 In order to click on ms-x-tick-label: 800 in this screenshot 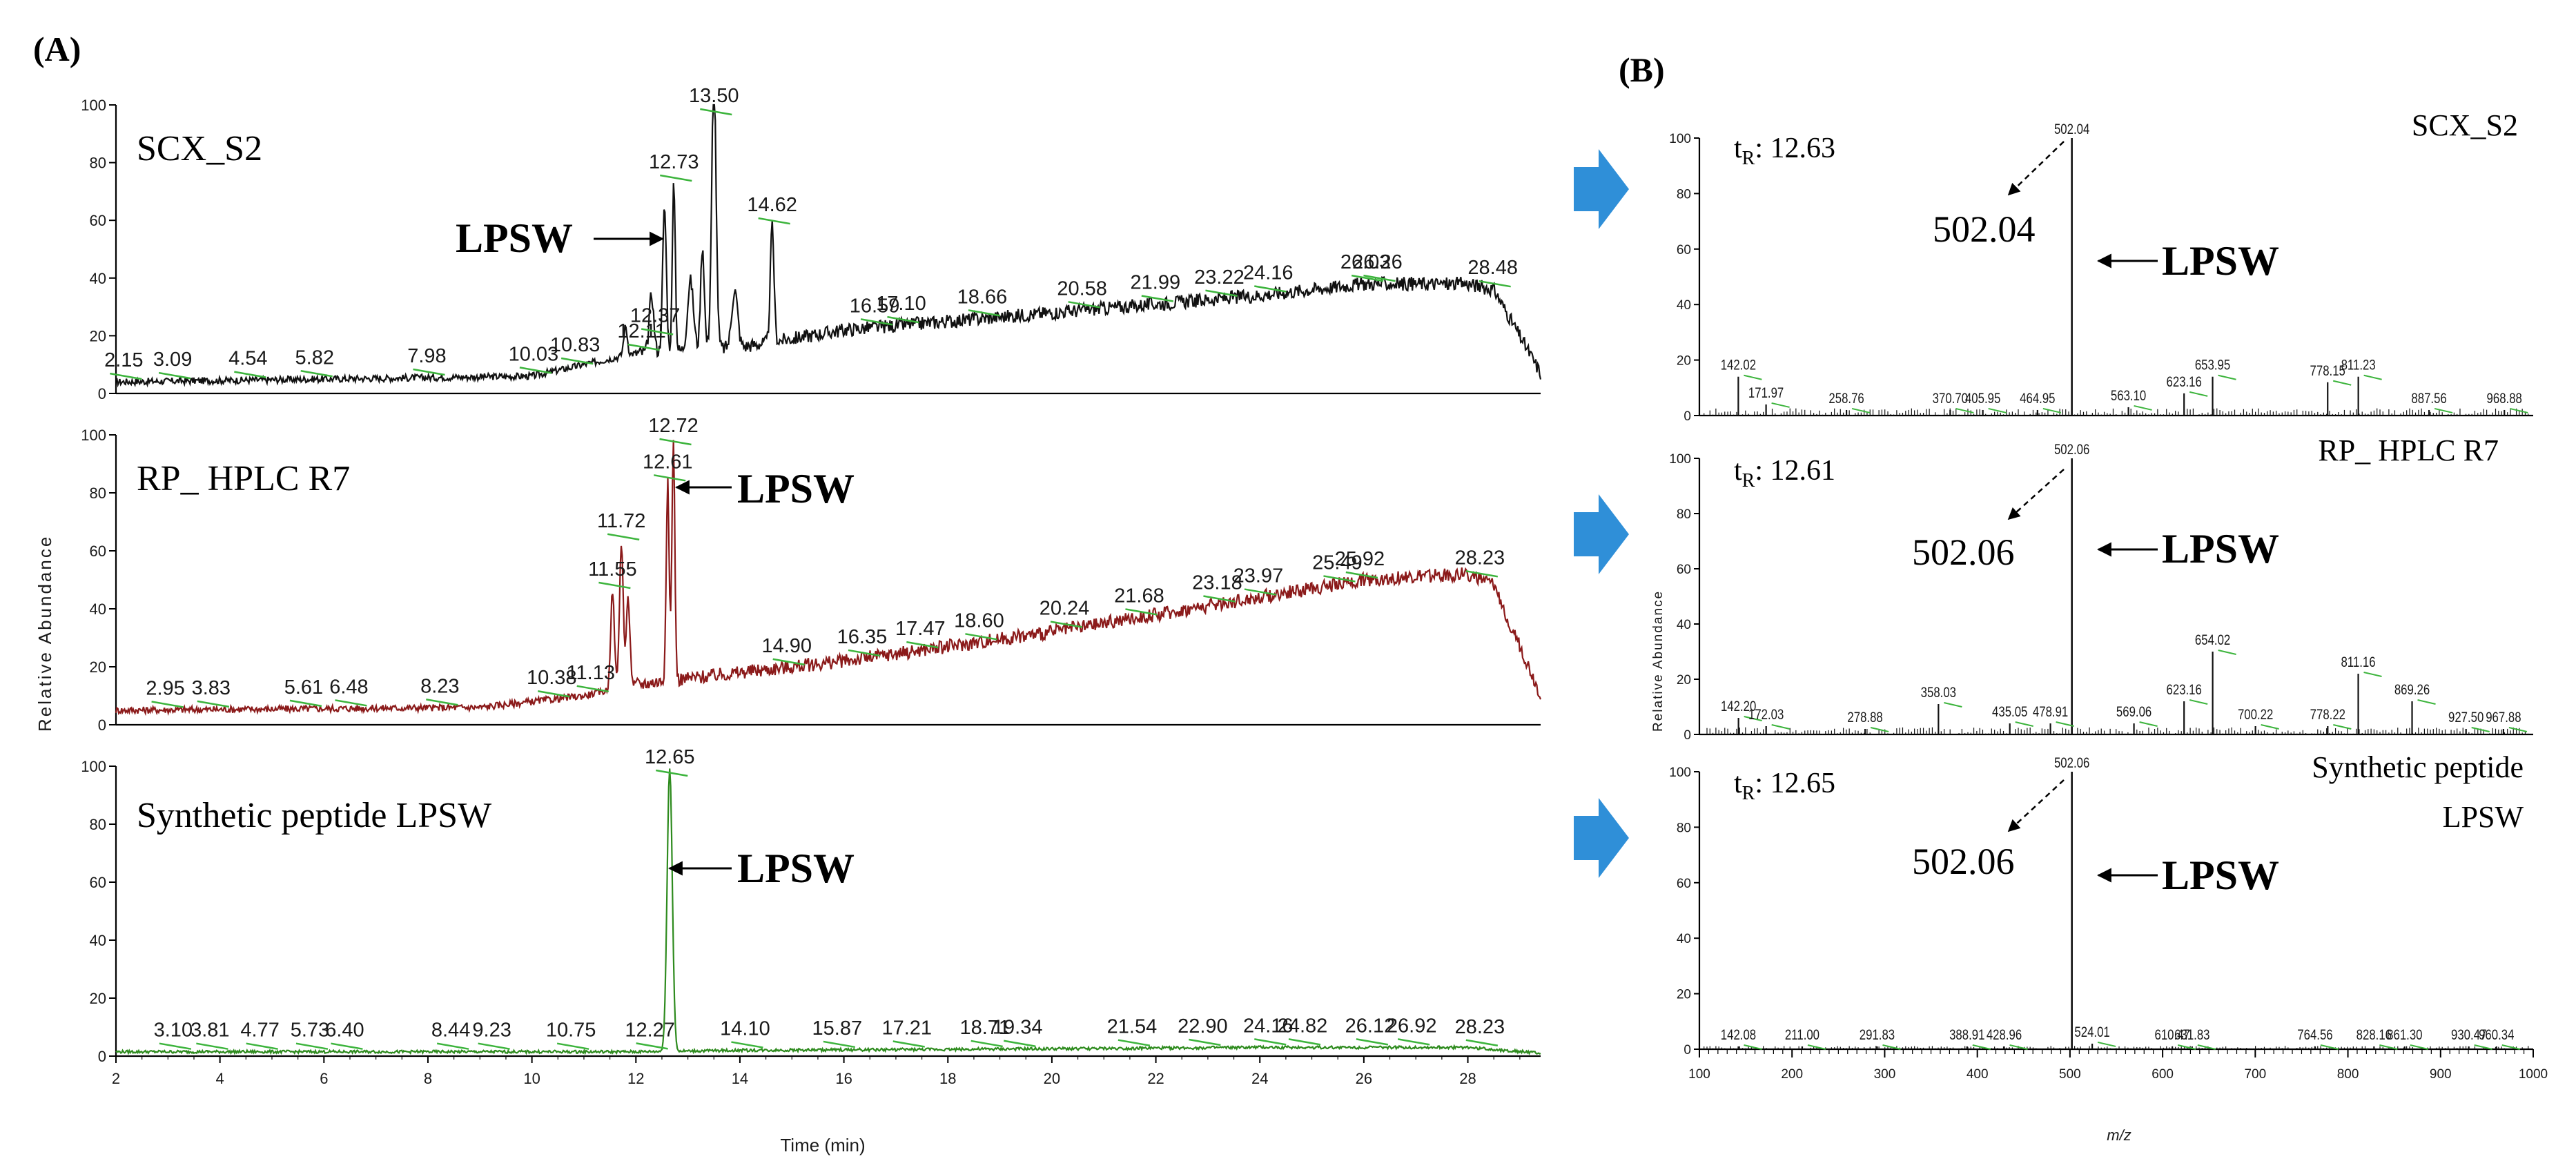, I will do `click(2348, 1074)`.